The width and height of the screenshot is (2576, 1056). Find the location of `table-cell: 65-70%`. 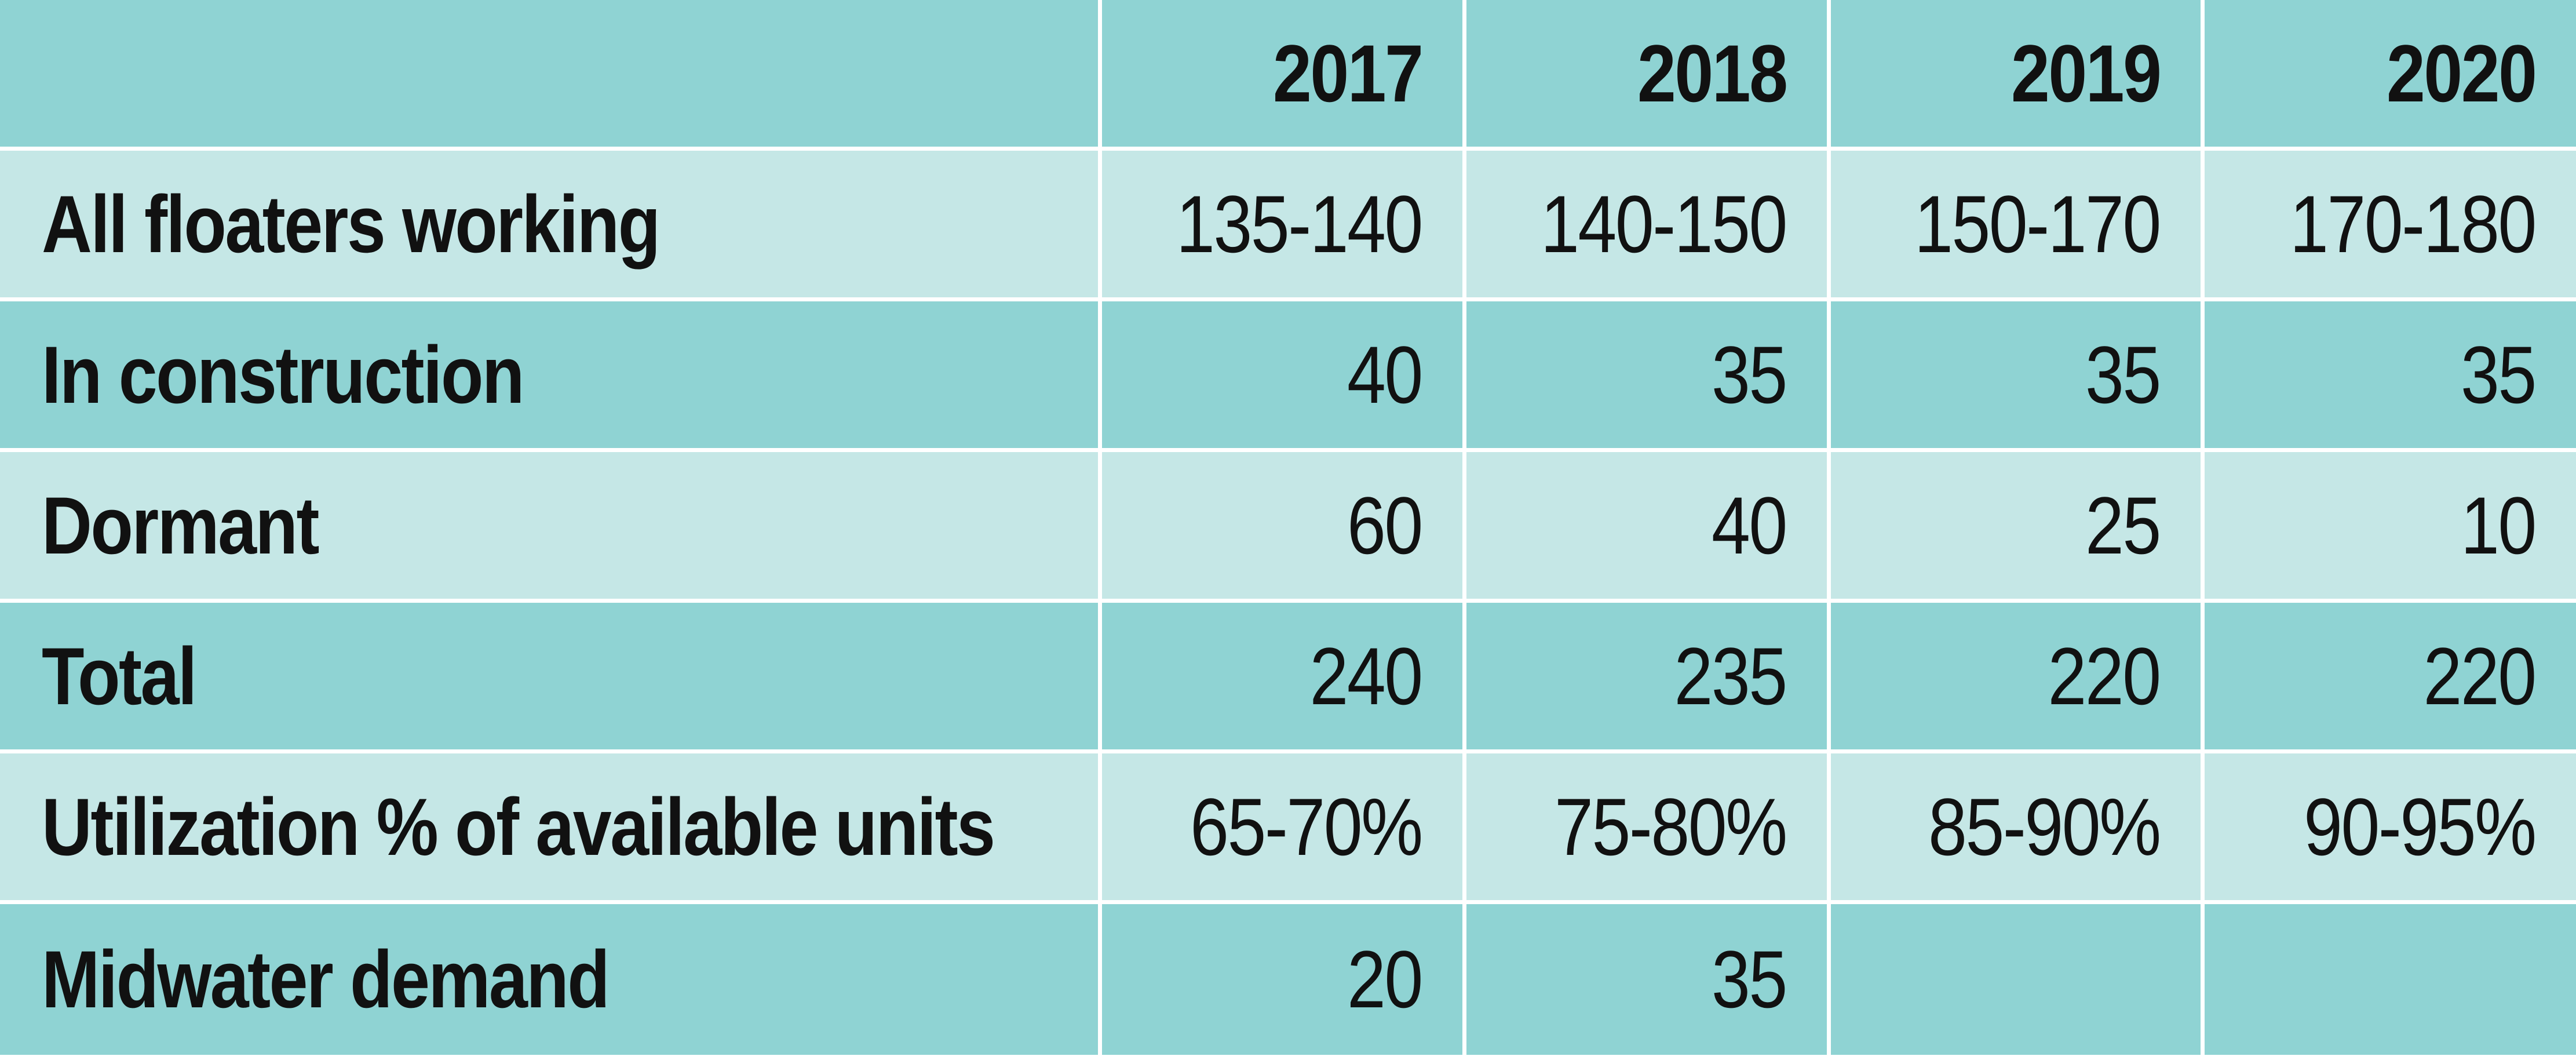

table-cell: 65-70% is located at coordinates (1284, 828).